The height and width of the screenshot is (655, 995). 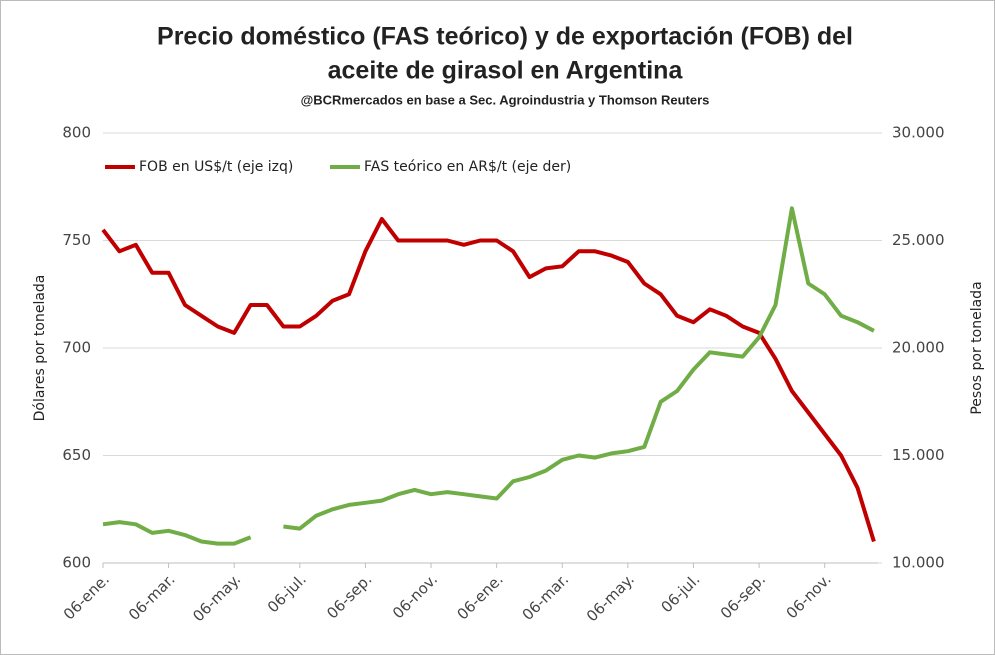 I want to click on y-tick-label: 700, so click(x=76, y=348).